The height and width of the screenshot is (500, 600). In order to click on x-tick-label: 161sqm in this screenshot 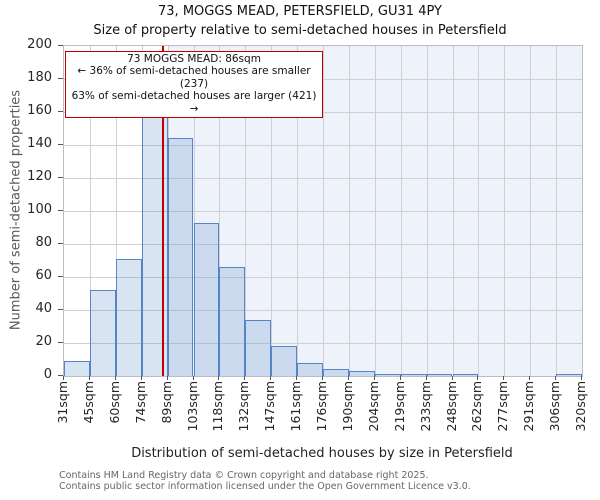, I will do `click(296, 406)`.